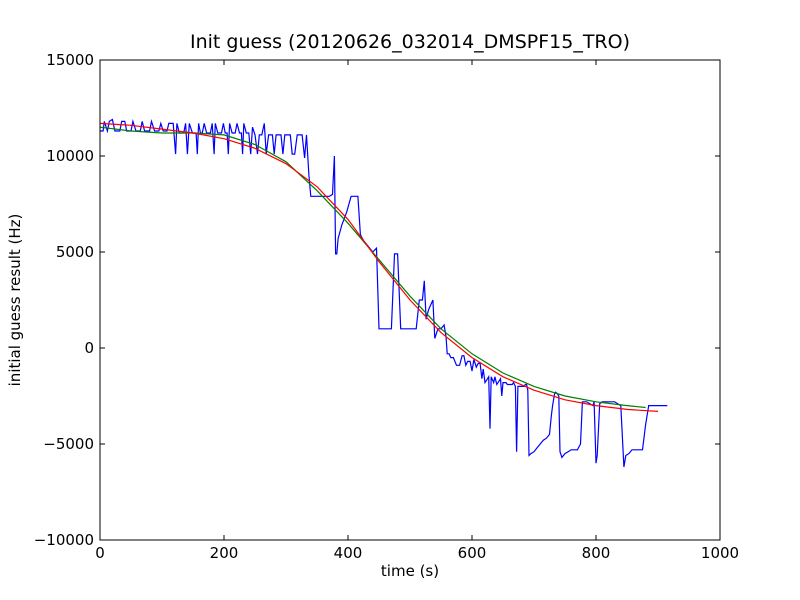 This screenshot has width=800, height=600. I want to click on x-tick-label: 400, so click(348, 553).